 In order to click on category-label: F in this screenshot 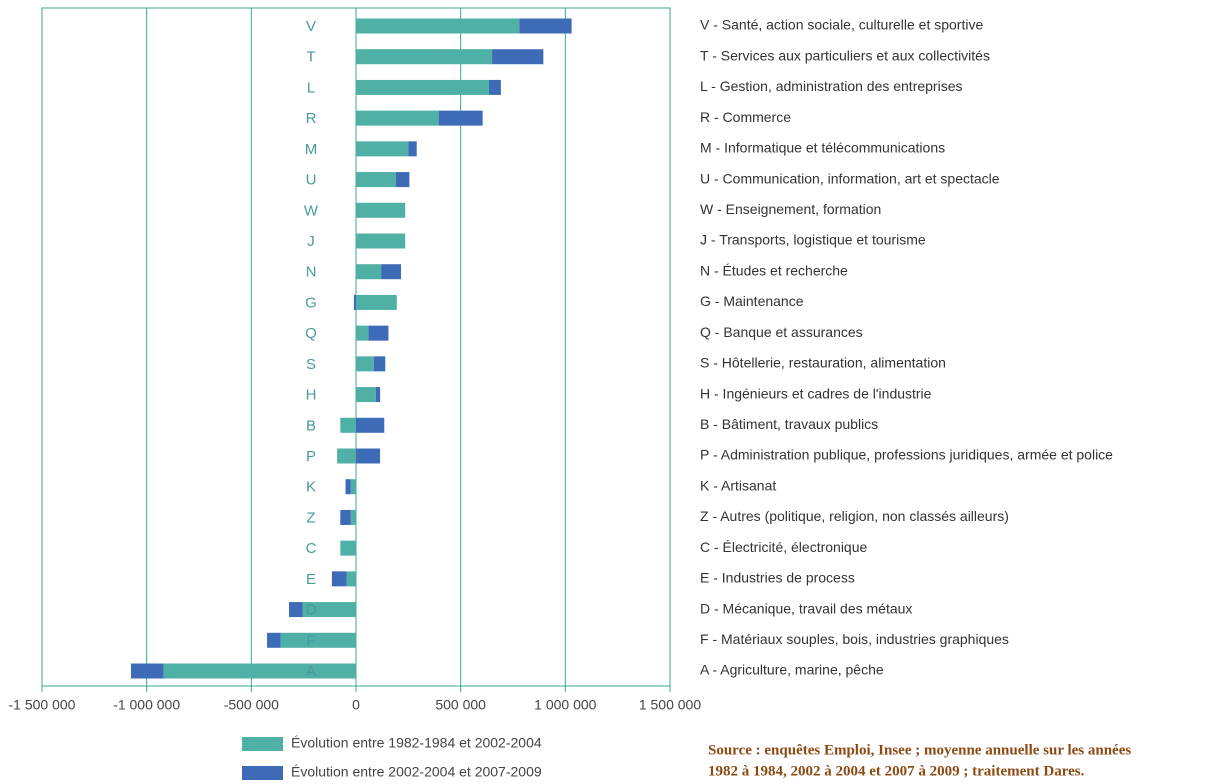, I will do `click(310, 640)`.